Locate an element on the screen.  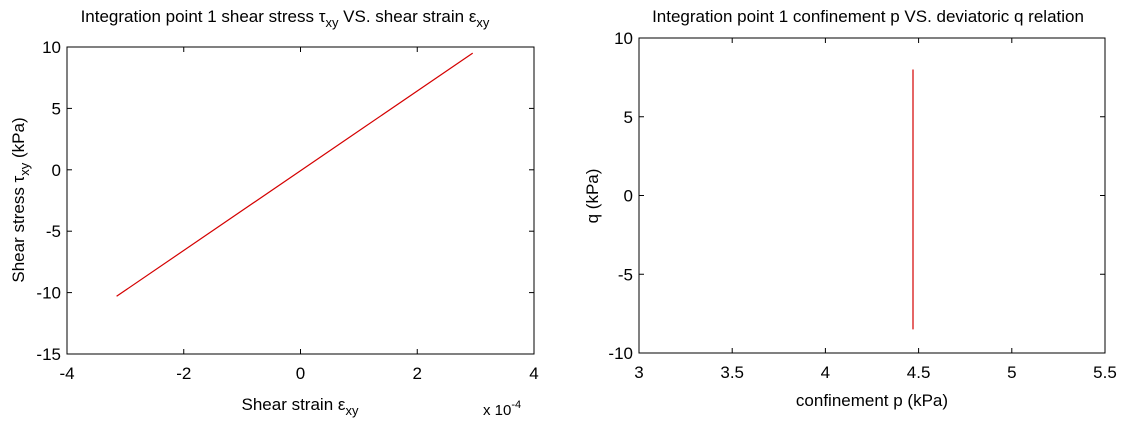
chart2-x-tick-label: 3.5 is located at coordinates (732, 372).